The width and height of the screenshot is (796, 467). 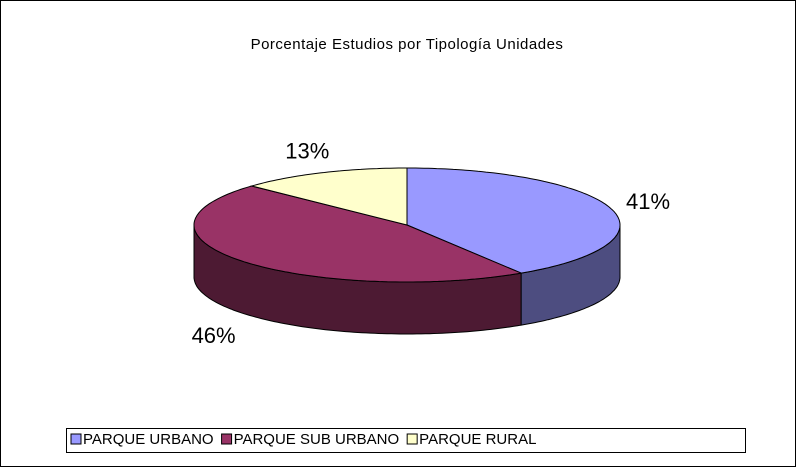 I want to click on legend, so click(x=406, y=440).